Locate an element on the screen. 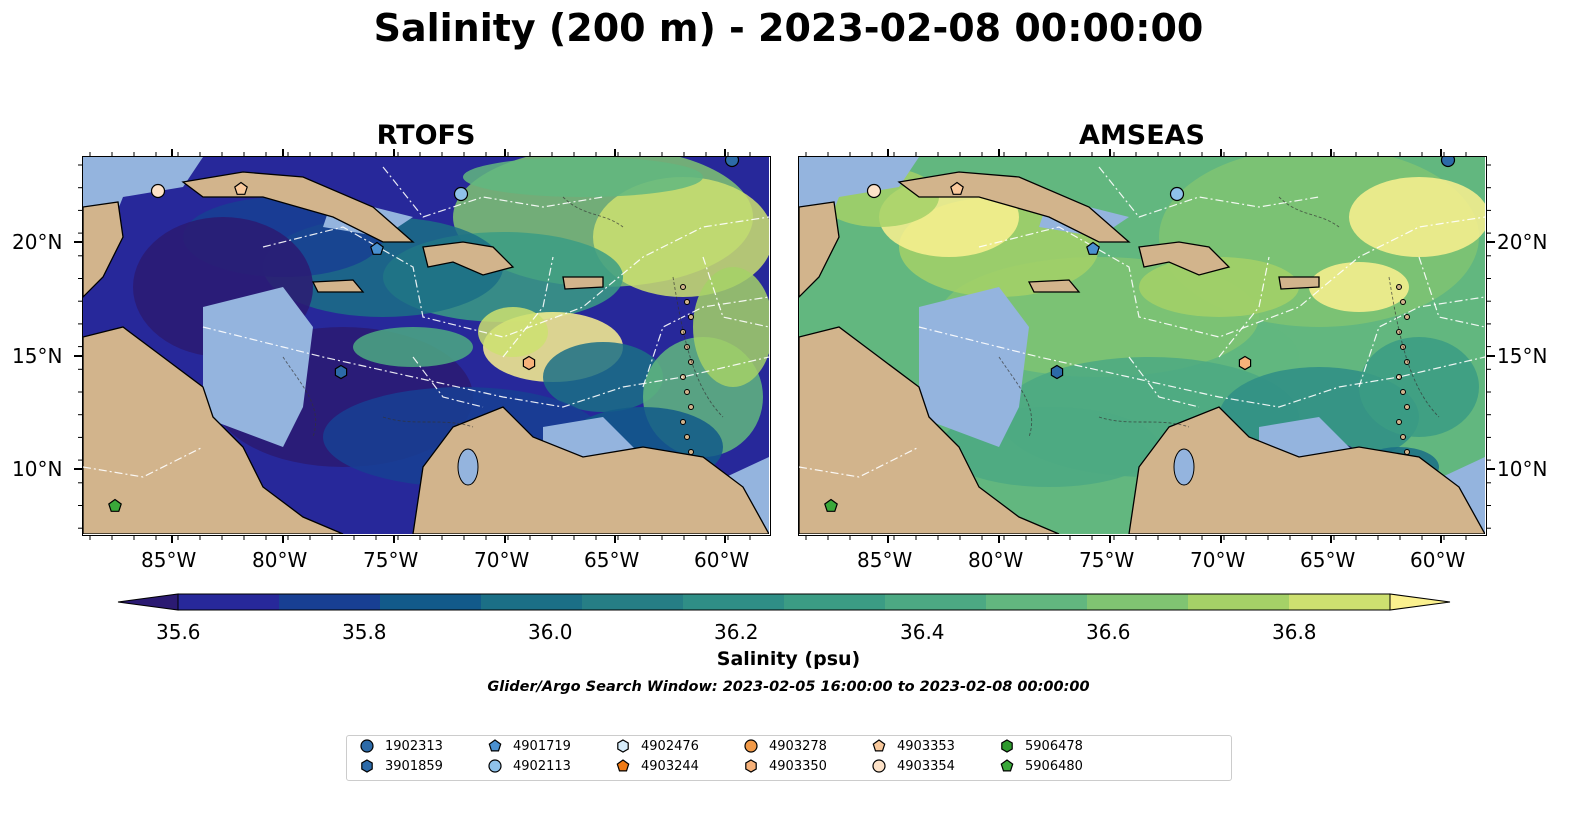  legend-label: 4902476 is located at coordinates (670, 746).